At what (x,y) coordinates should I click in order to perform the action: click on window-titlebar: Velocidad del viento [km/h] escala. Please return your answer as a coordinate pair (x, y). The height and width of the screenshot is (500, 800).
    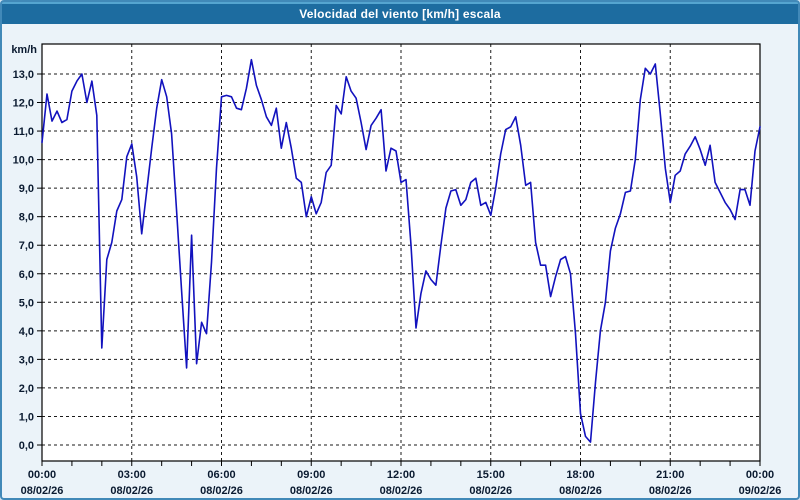
    Looking at the image, I should click on (400, 13).